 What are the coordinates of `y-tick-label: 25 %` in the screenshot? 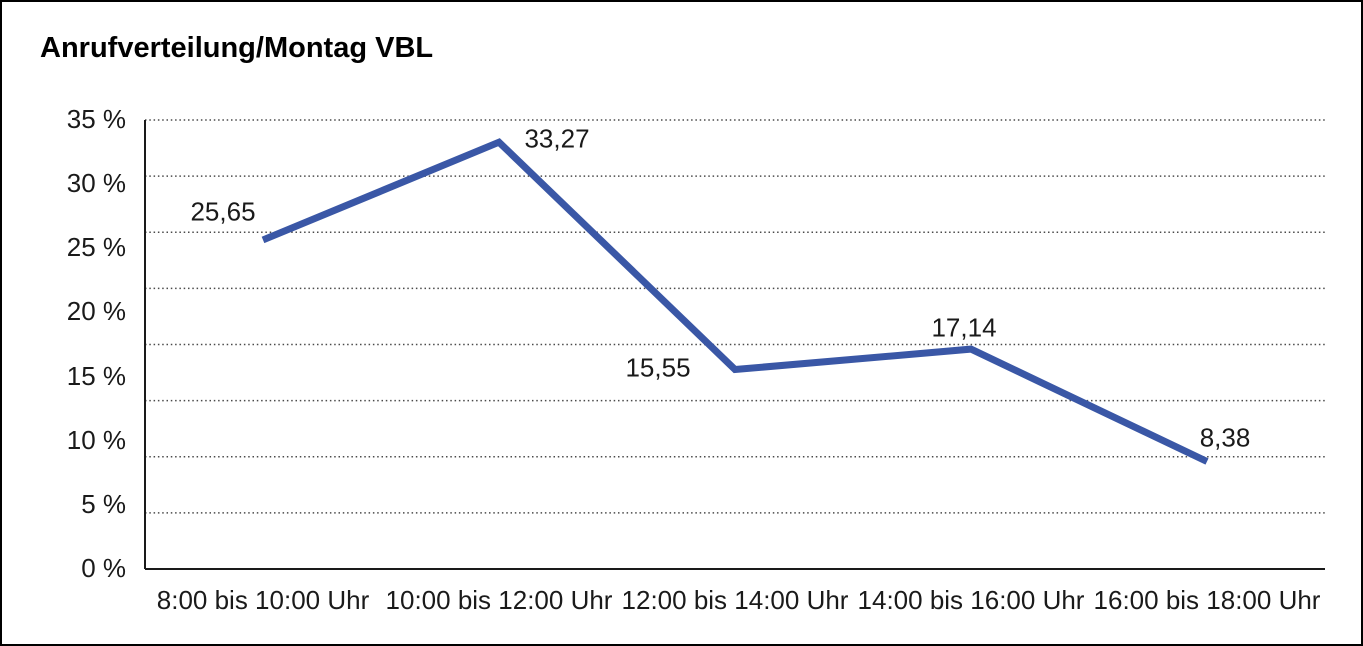 It's located at (96, 247).